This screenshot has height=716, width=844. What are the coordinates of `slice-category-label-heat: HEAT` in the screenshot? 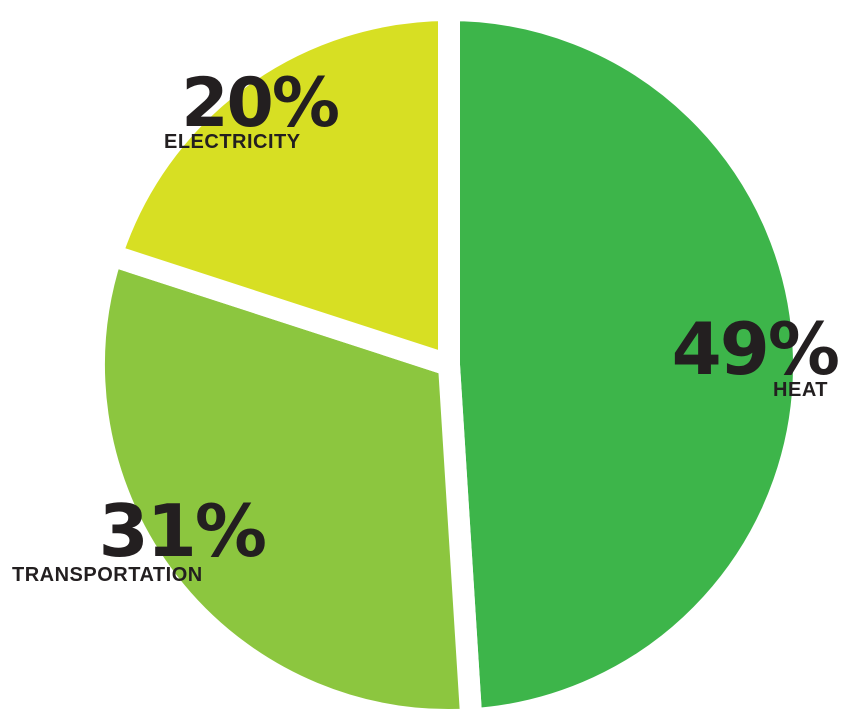 It's located at (800, 390).